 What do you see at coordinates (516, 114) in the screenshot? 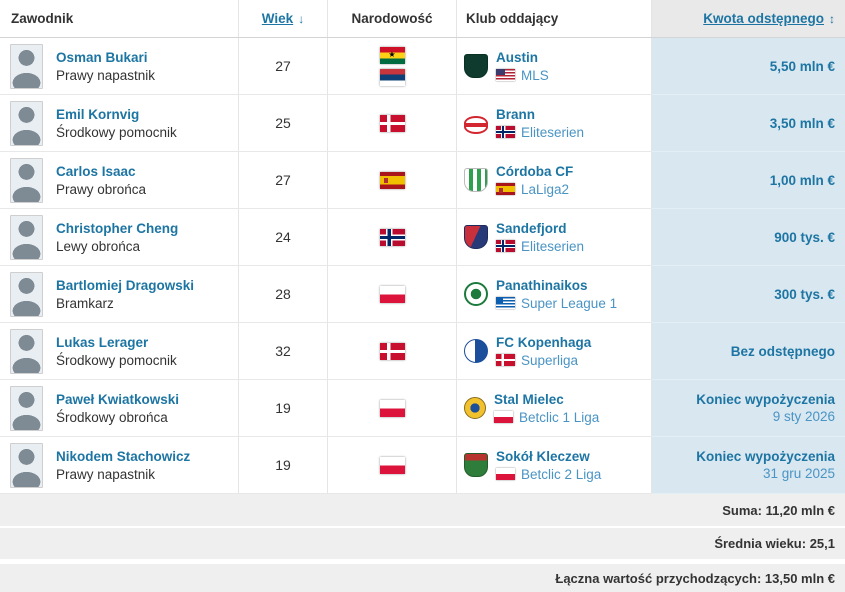
I see `club-name-link: Brann` at bounding box center [516, 114].